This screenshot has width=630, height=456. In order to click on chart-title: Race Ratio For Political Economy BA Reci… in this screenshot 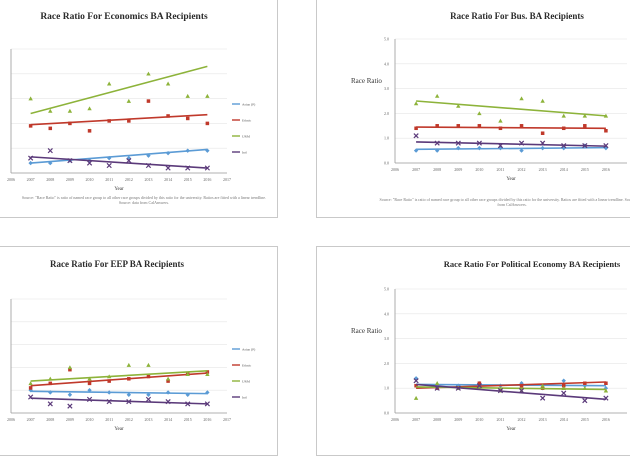, I will do `click(532, 264)`.